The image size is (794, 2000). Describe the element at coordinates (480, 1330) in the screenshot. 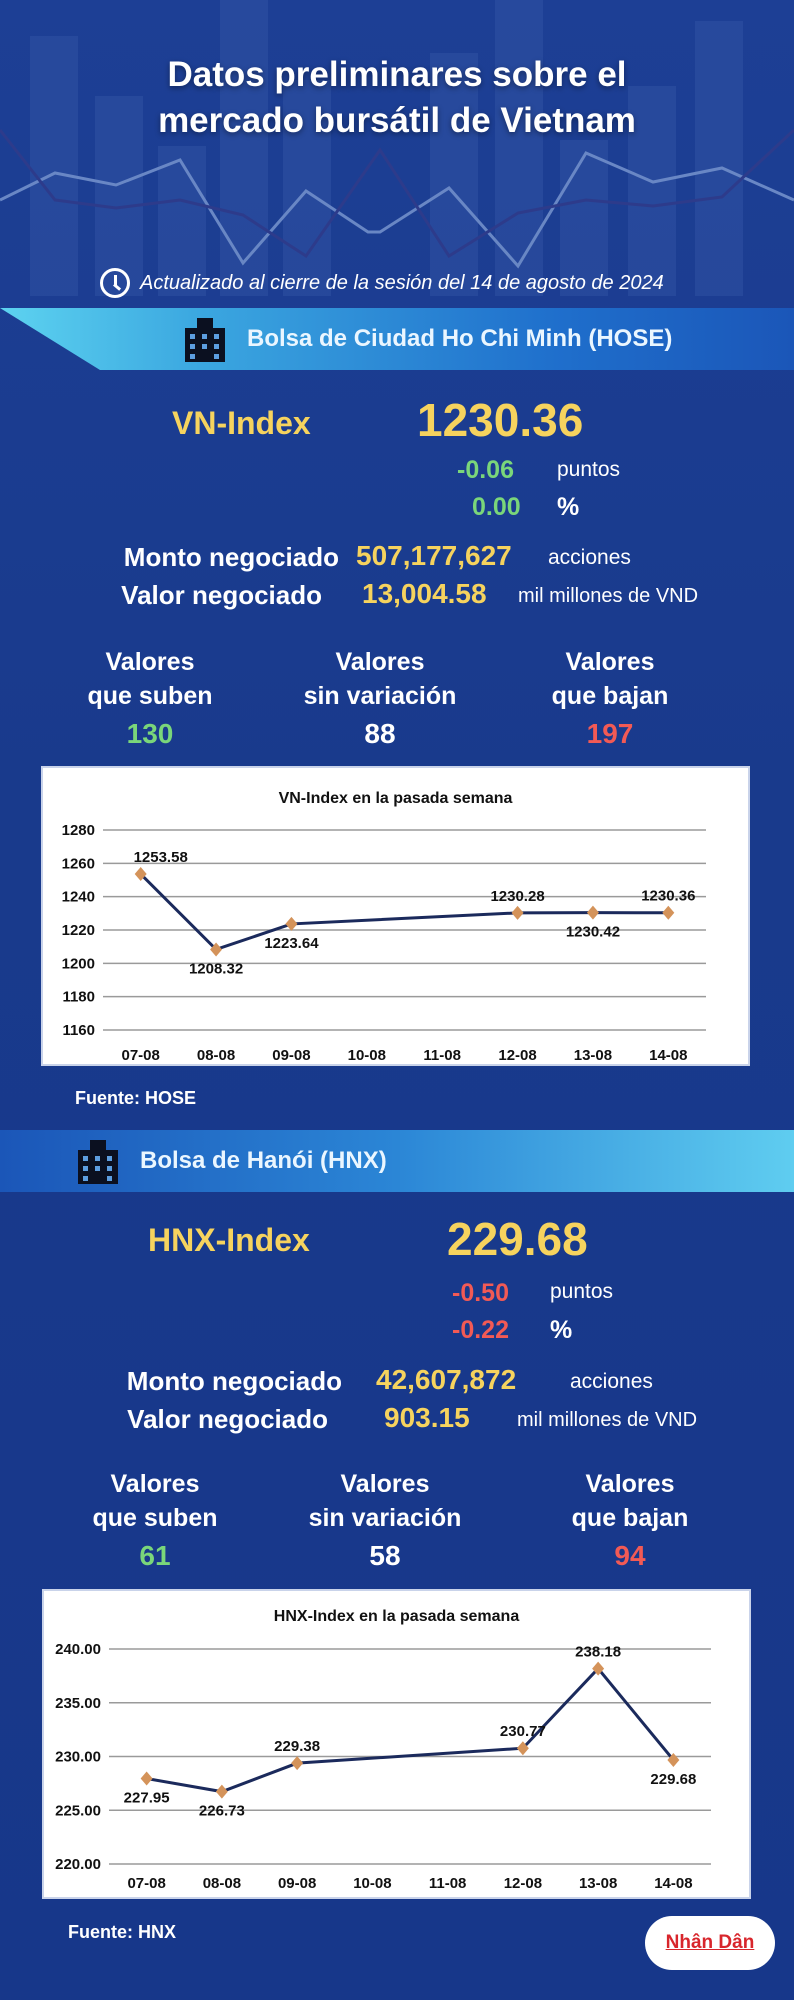

I see `hnx-change-percent: -0.22` at that location.